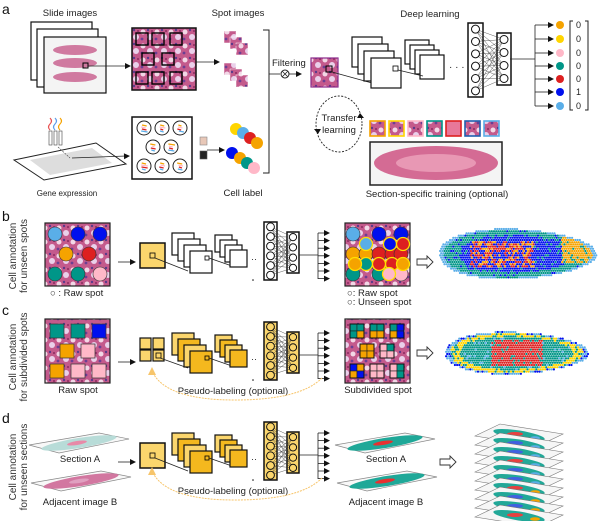 This screenshot has width=600, height=521. I want to click on feature-map, so click(201, 262).